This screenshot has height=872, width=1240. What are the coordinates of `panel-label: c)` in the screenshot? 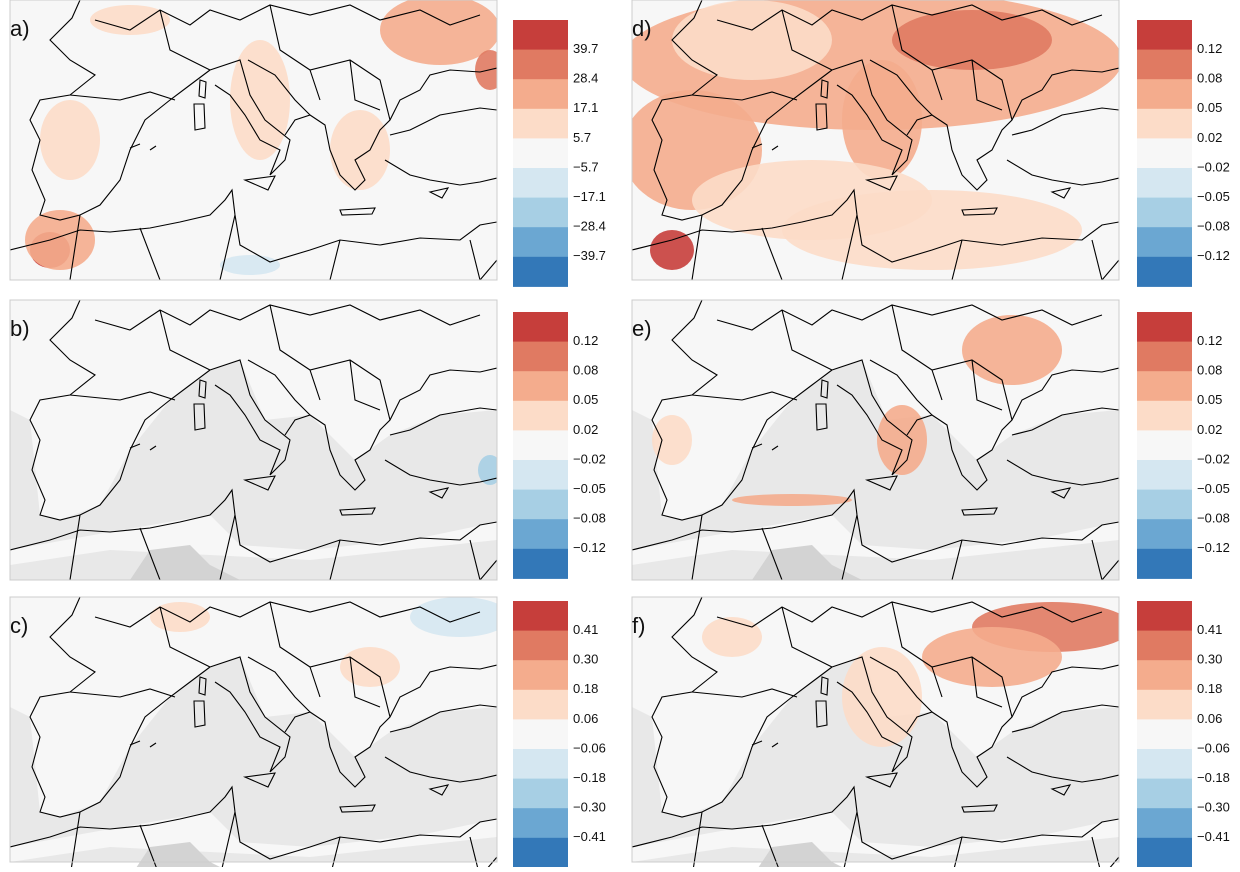 It's located at (19, 625).